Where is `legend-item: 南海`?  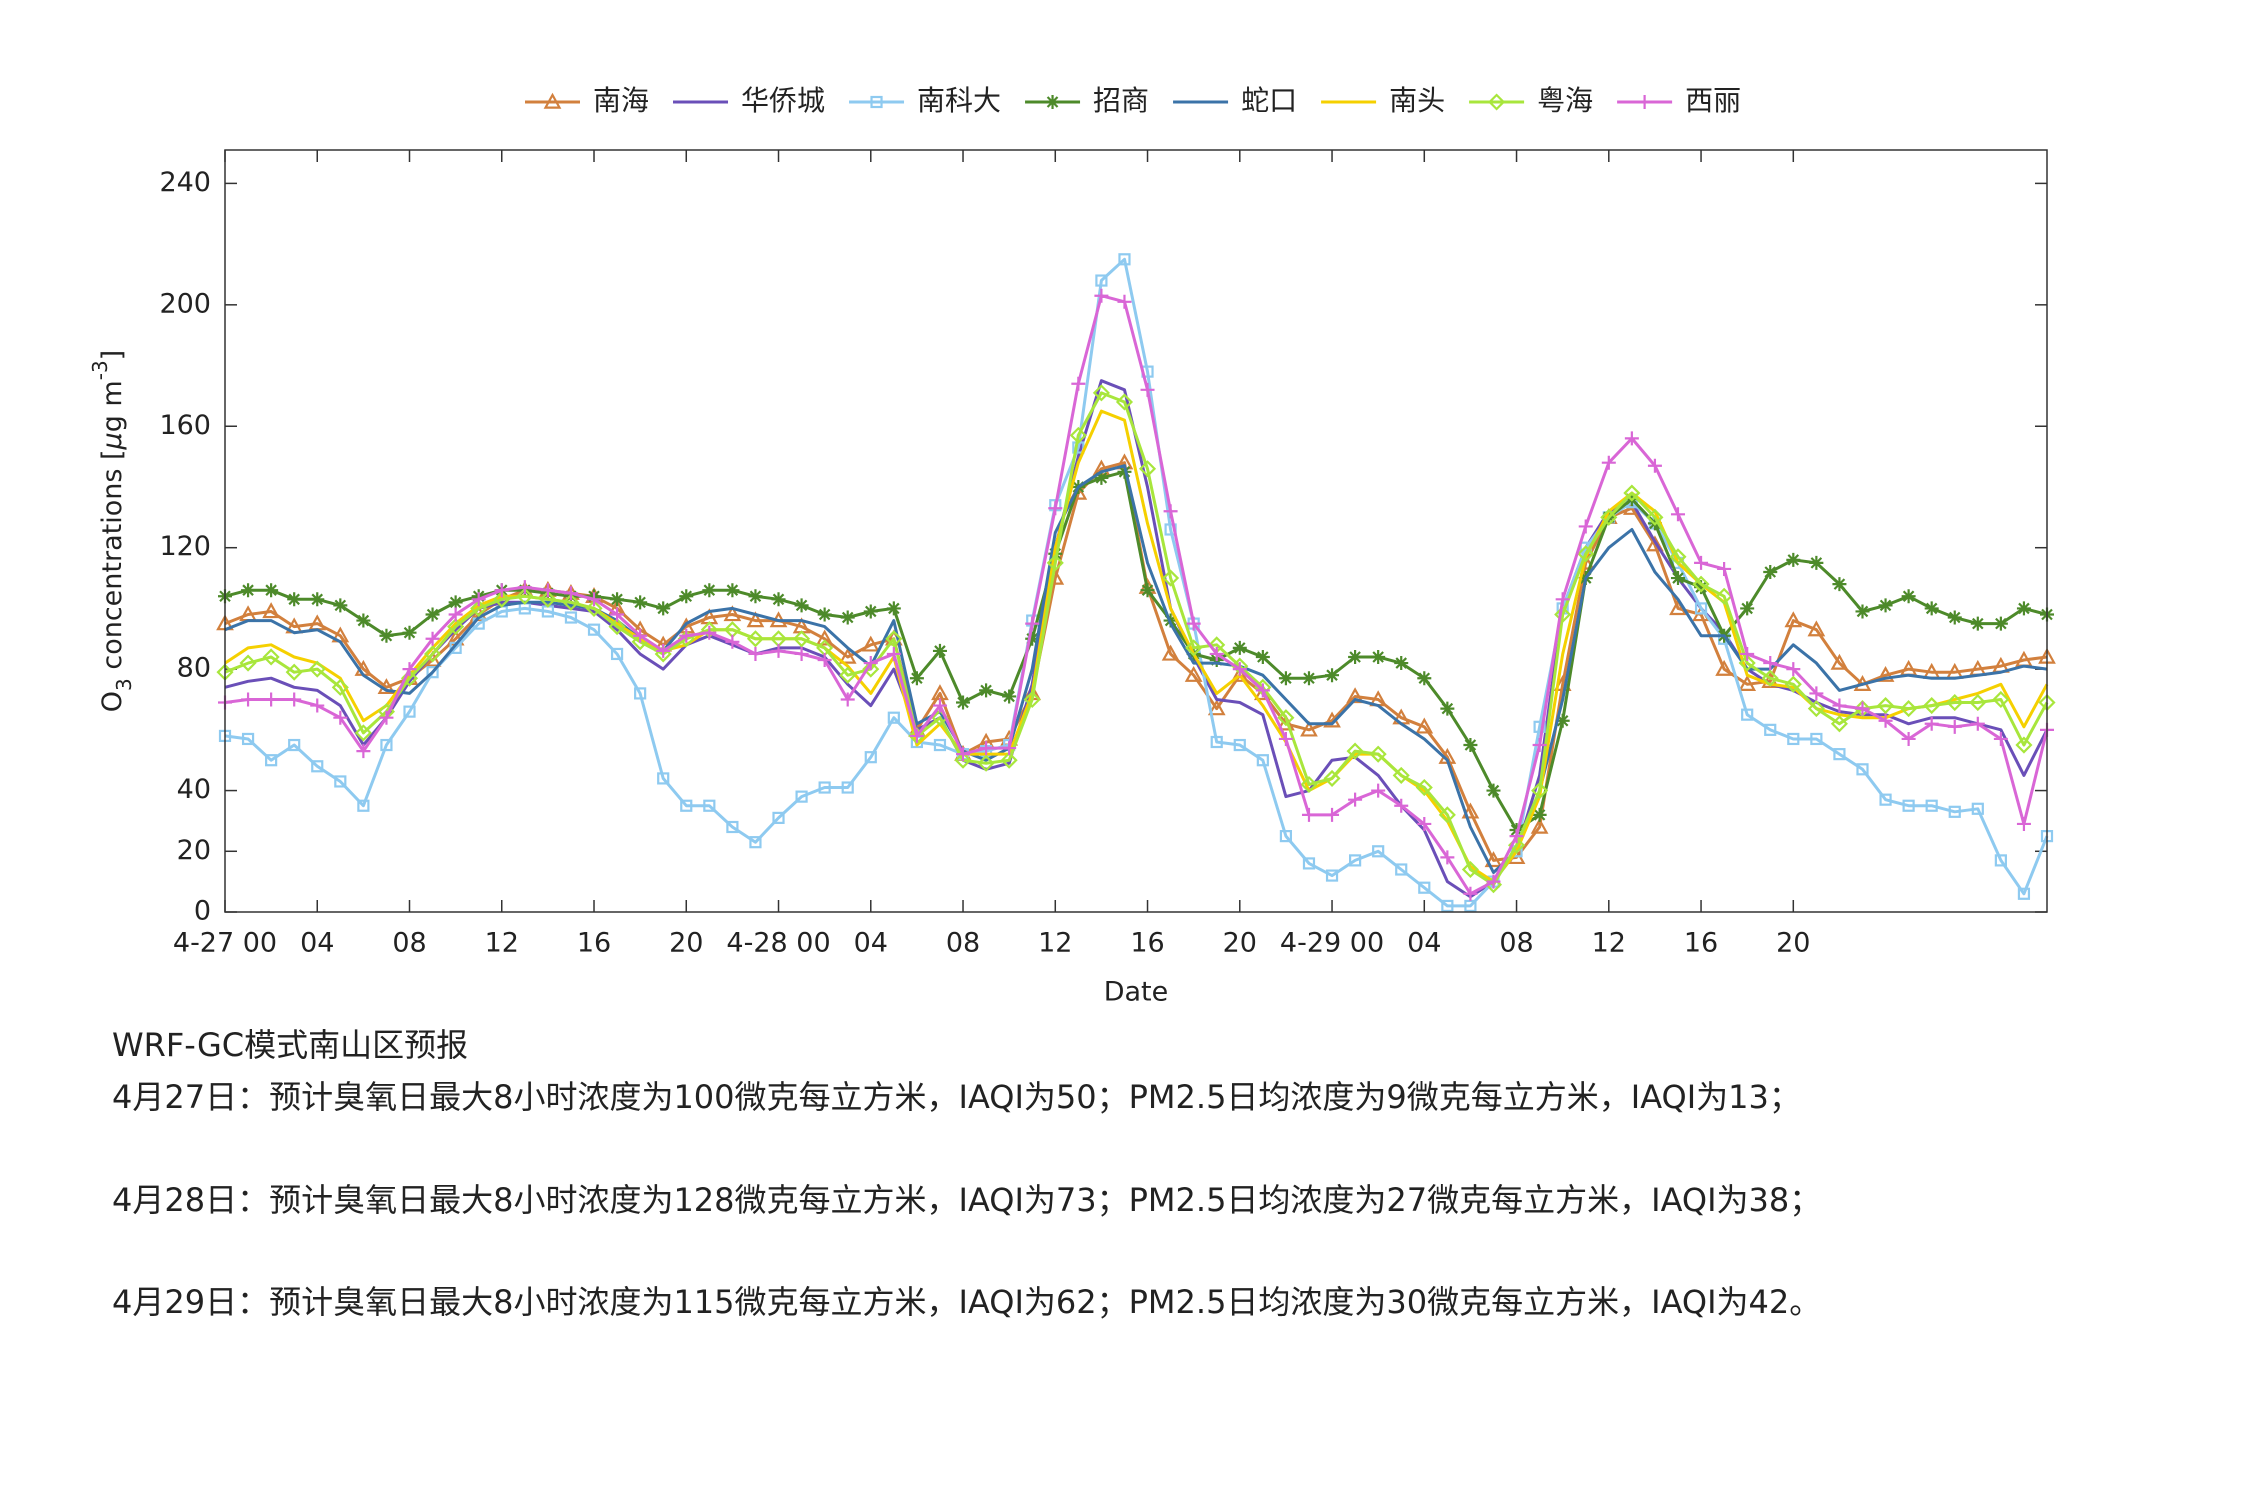 legend-item: 南海 is located at coordinates (587, 100).